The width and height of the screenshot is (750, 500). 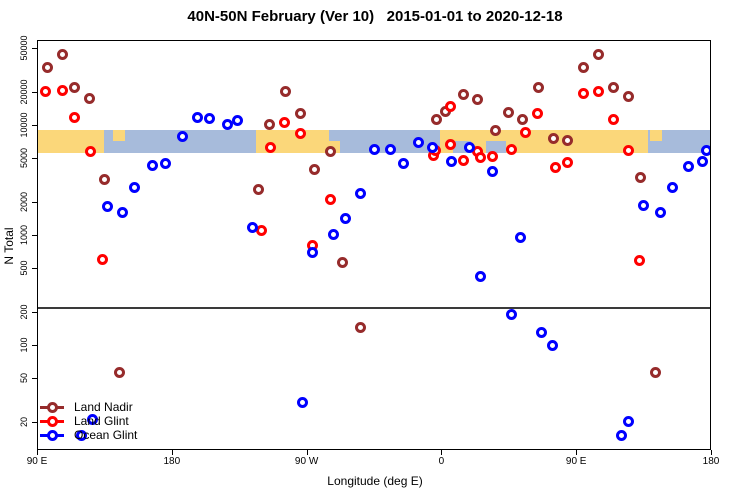 What do you see at coordinates (24, 48) in the screenshot?
I see `y-tick-label: 50000` at bounding box center [24, 48].